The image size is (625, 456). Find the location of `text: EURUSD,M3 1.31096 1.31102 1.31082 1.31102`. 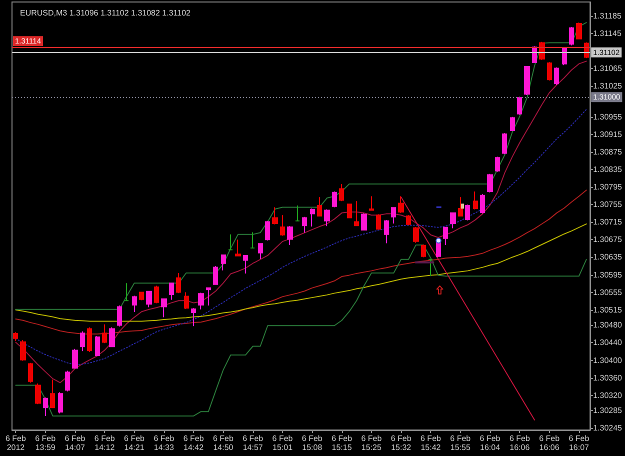

text: EURUSD,M3 1.31096 1.31102 1.31082 1.31102 is located at coordinates (106, 13).